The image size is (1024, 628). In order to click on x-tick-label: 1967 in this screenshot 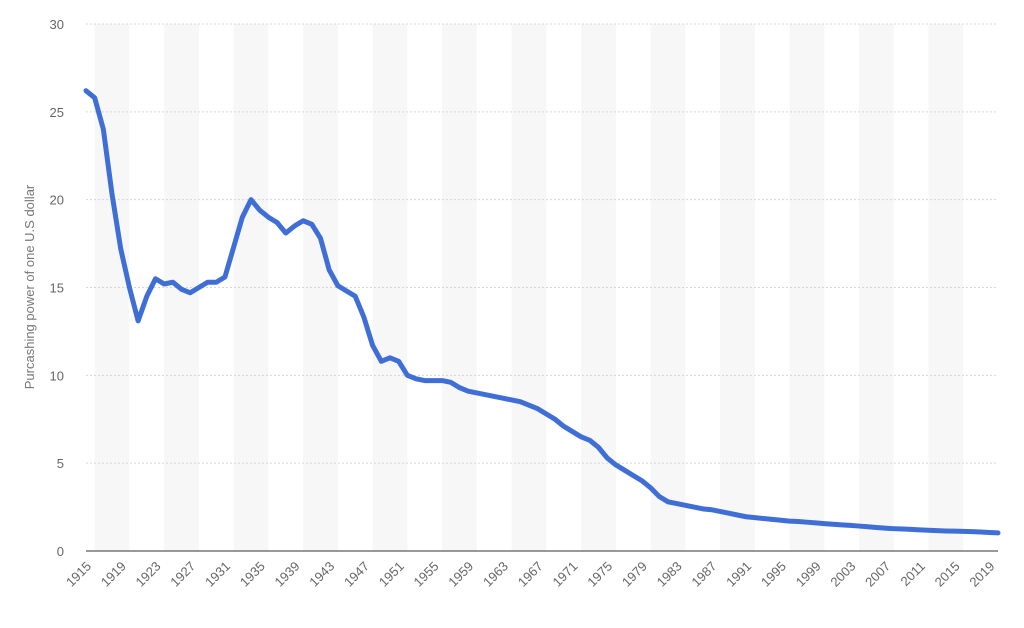, I will do `click(530, 574)`.